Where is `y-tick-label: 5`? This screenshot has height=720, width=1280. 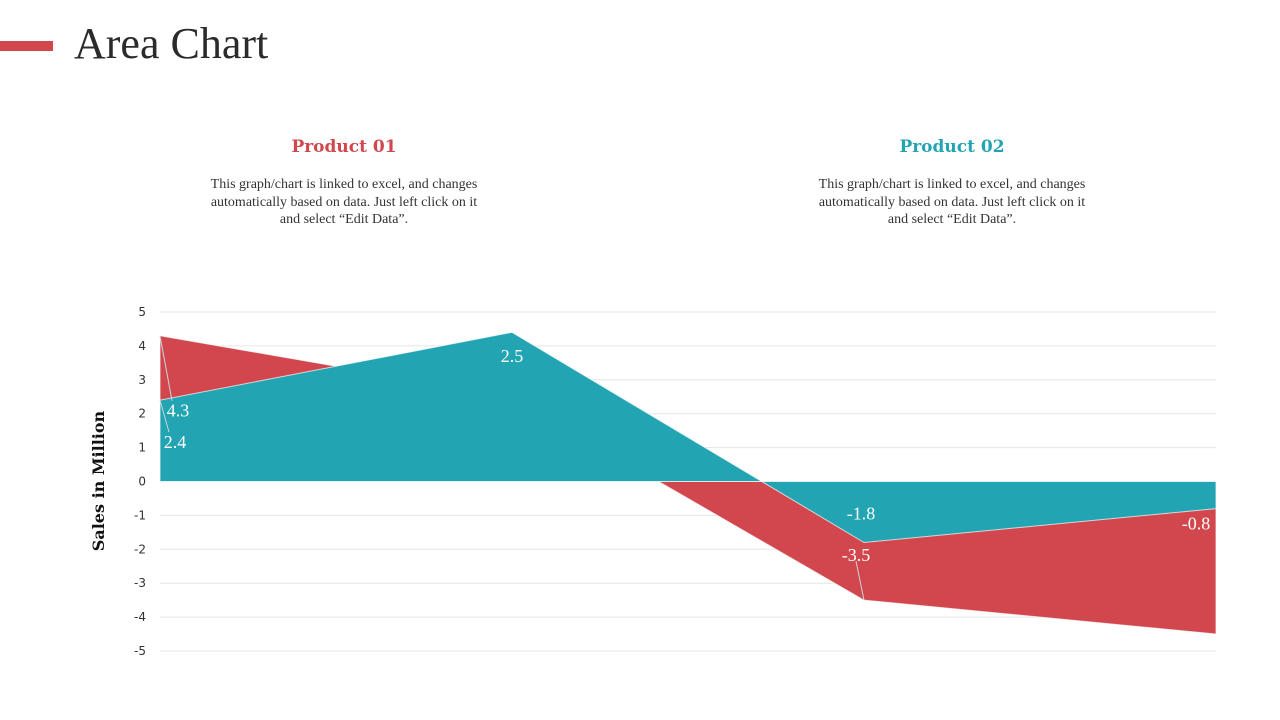 y-tick-label: 5 is located at coordinates (142, 312).